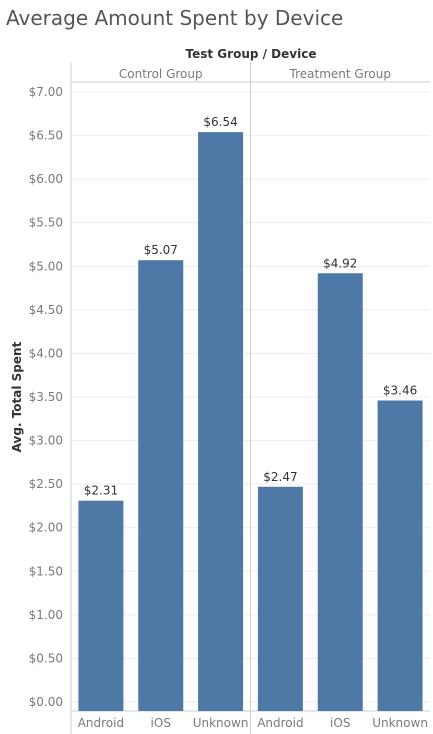  I want to click on y-tick-label: $2.00, so click(46, 528).